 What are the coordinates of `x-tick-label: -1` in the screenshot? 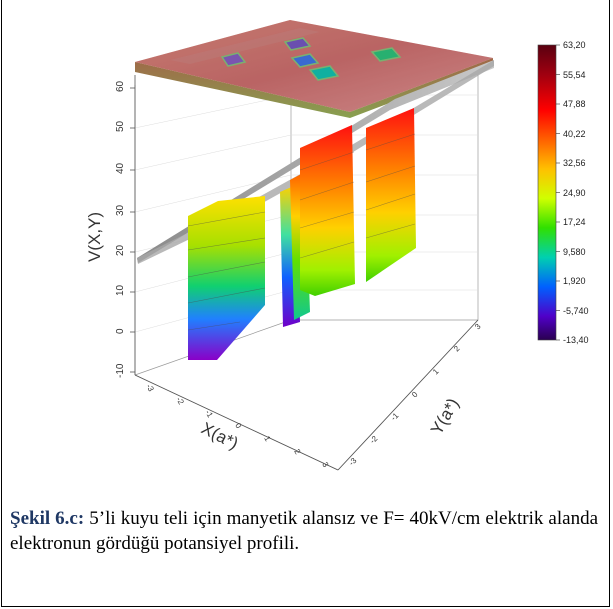 It's located at (209, 414).